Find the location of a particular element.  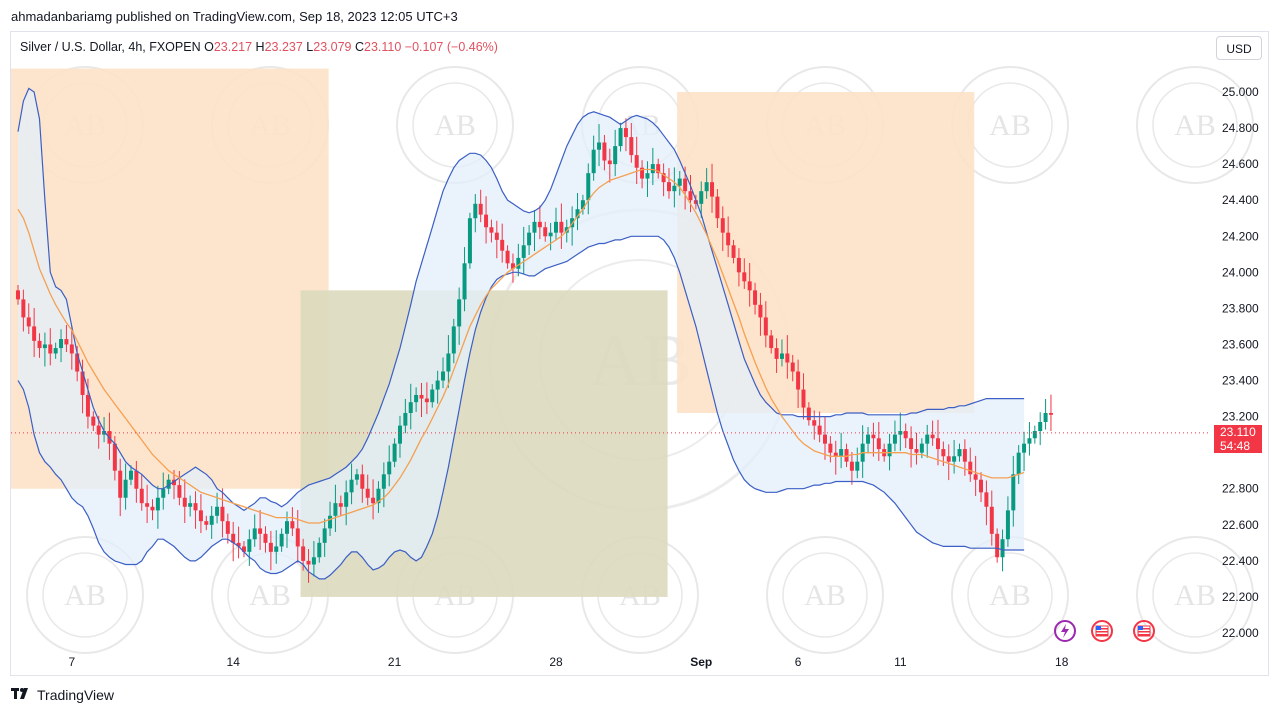

open-key: O is located at coordinates (209, 47).